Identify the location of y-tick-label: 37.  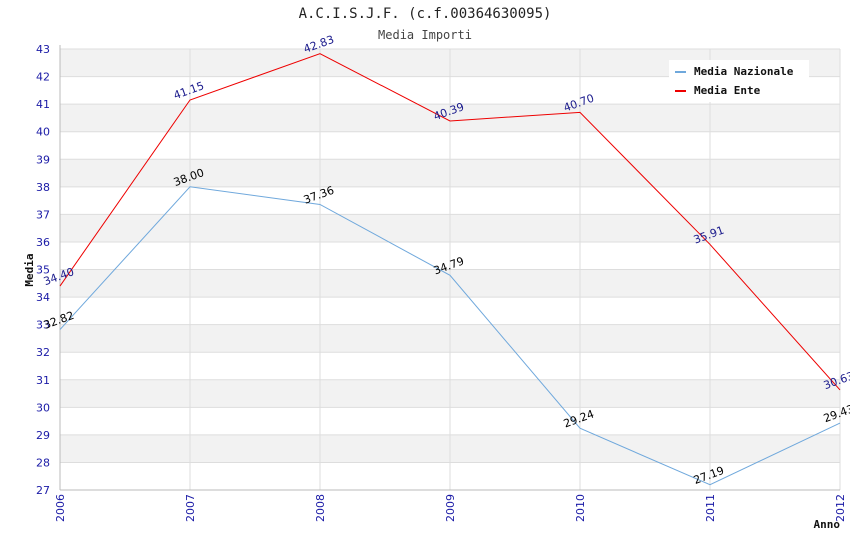
(43, 214).